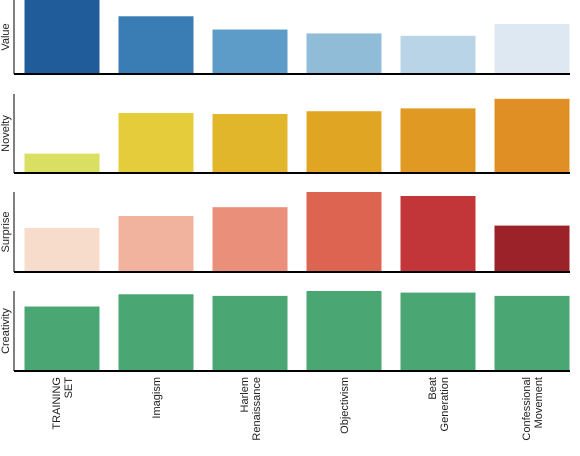 The image size is (580, 456). Describe the element at coordinates (6, 133) in the screenshot. I see `y-axis-label: Novelty` at that location.